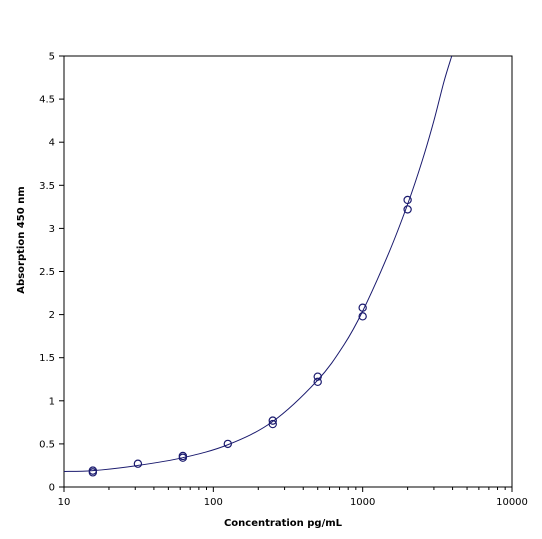 This screenshot has width=542, height=539. What do you see at coordinates (52, 229) in the screenshot?
I see `y-tick-label: 3` at bounding box center [52, 229].